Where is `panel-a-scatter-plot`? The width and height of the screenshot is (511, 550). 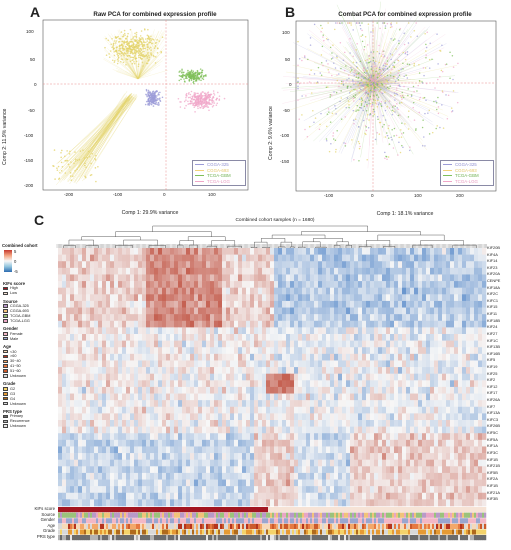
panel-a-scatter-plot is located at coordinates (145, 105).